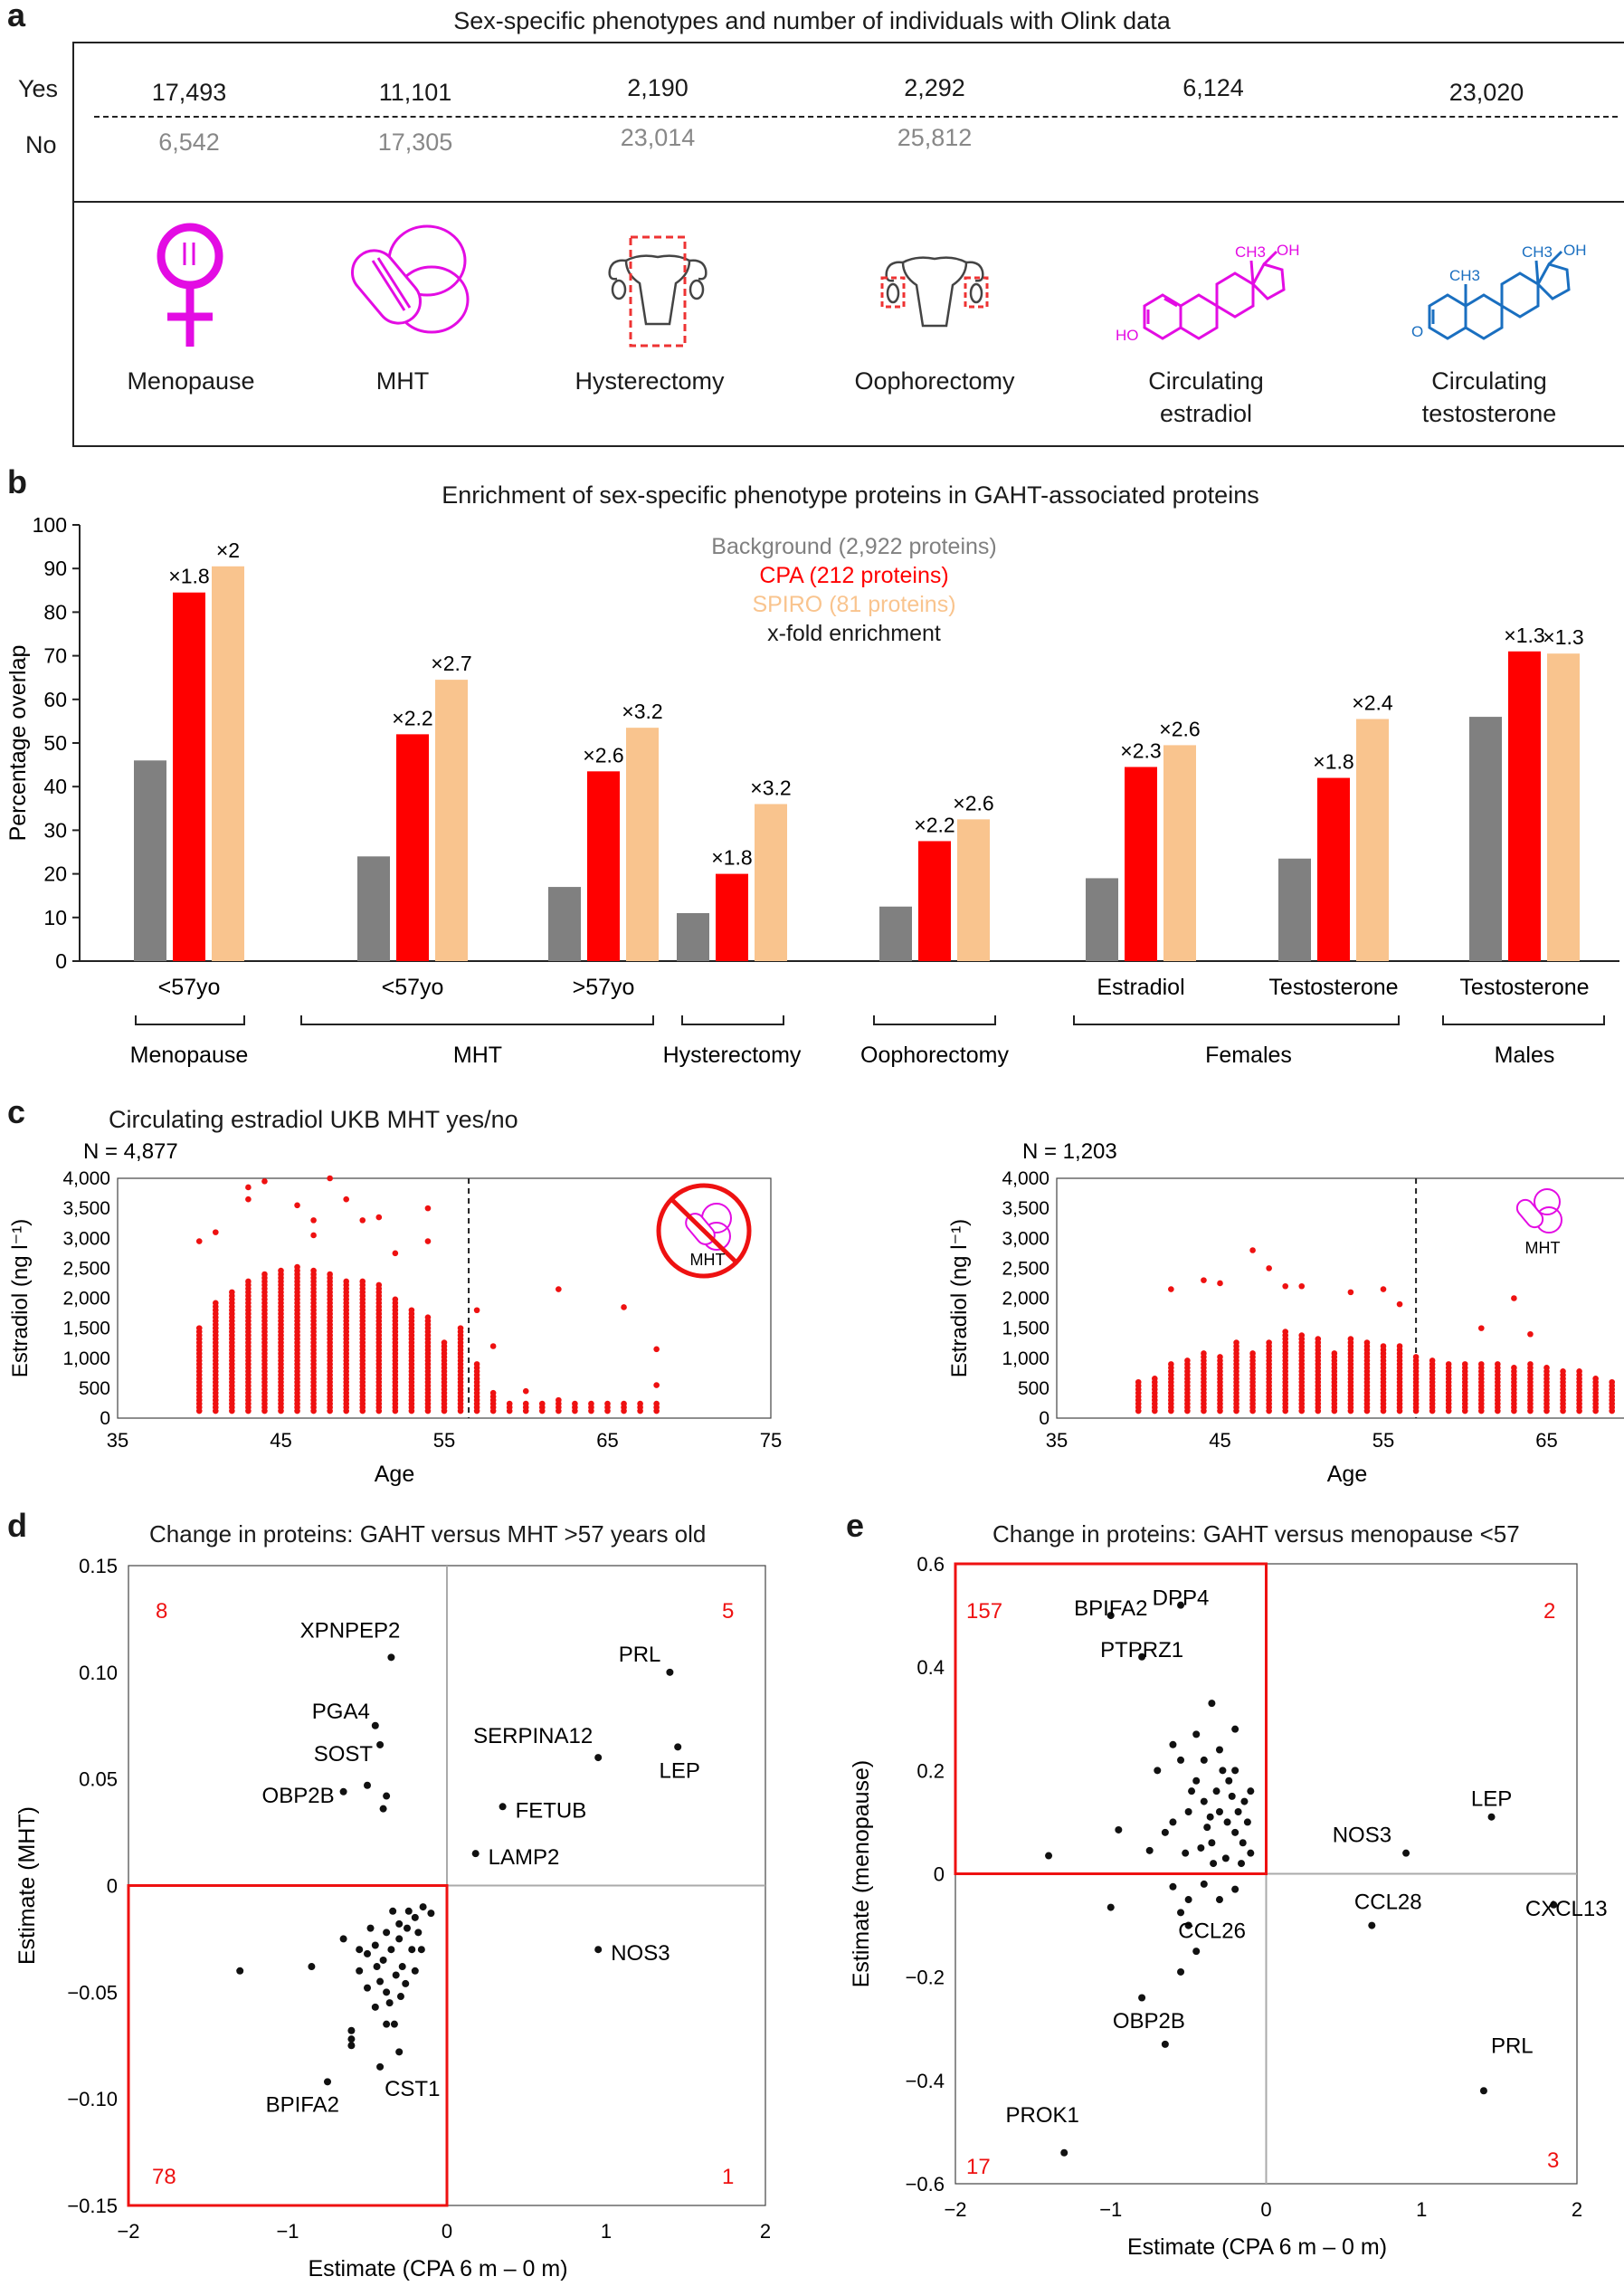 The width and height of the screenshot is (1624, 2286). I want to click on y-tick-label: 40, so click(55, 787).